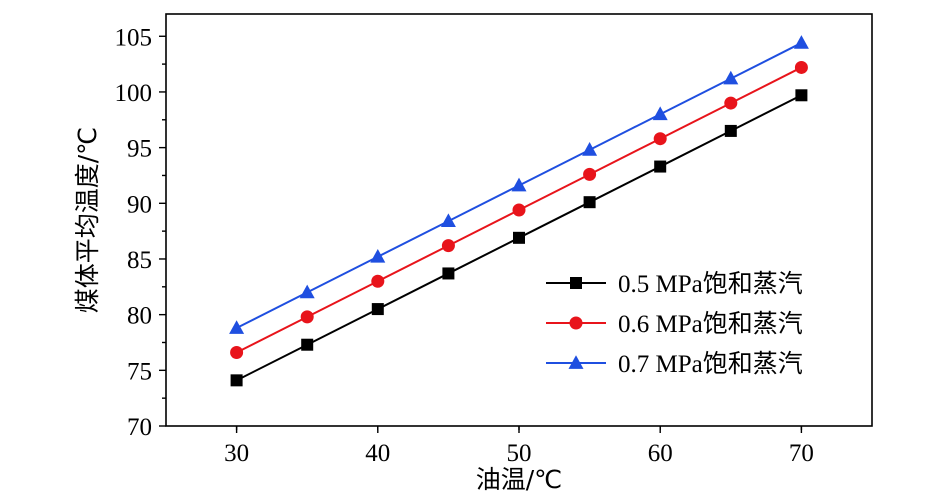 The image size is (945, 496). I want to click on x-tick-label: 60, so click(660, 453).